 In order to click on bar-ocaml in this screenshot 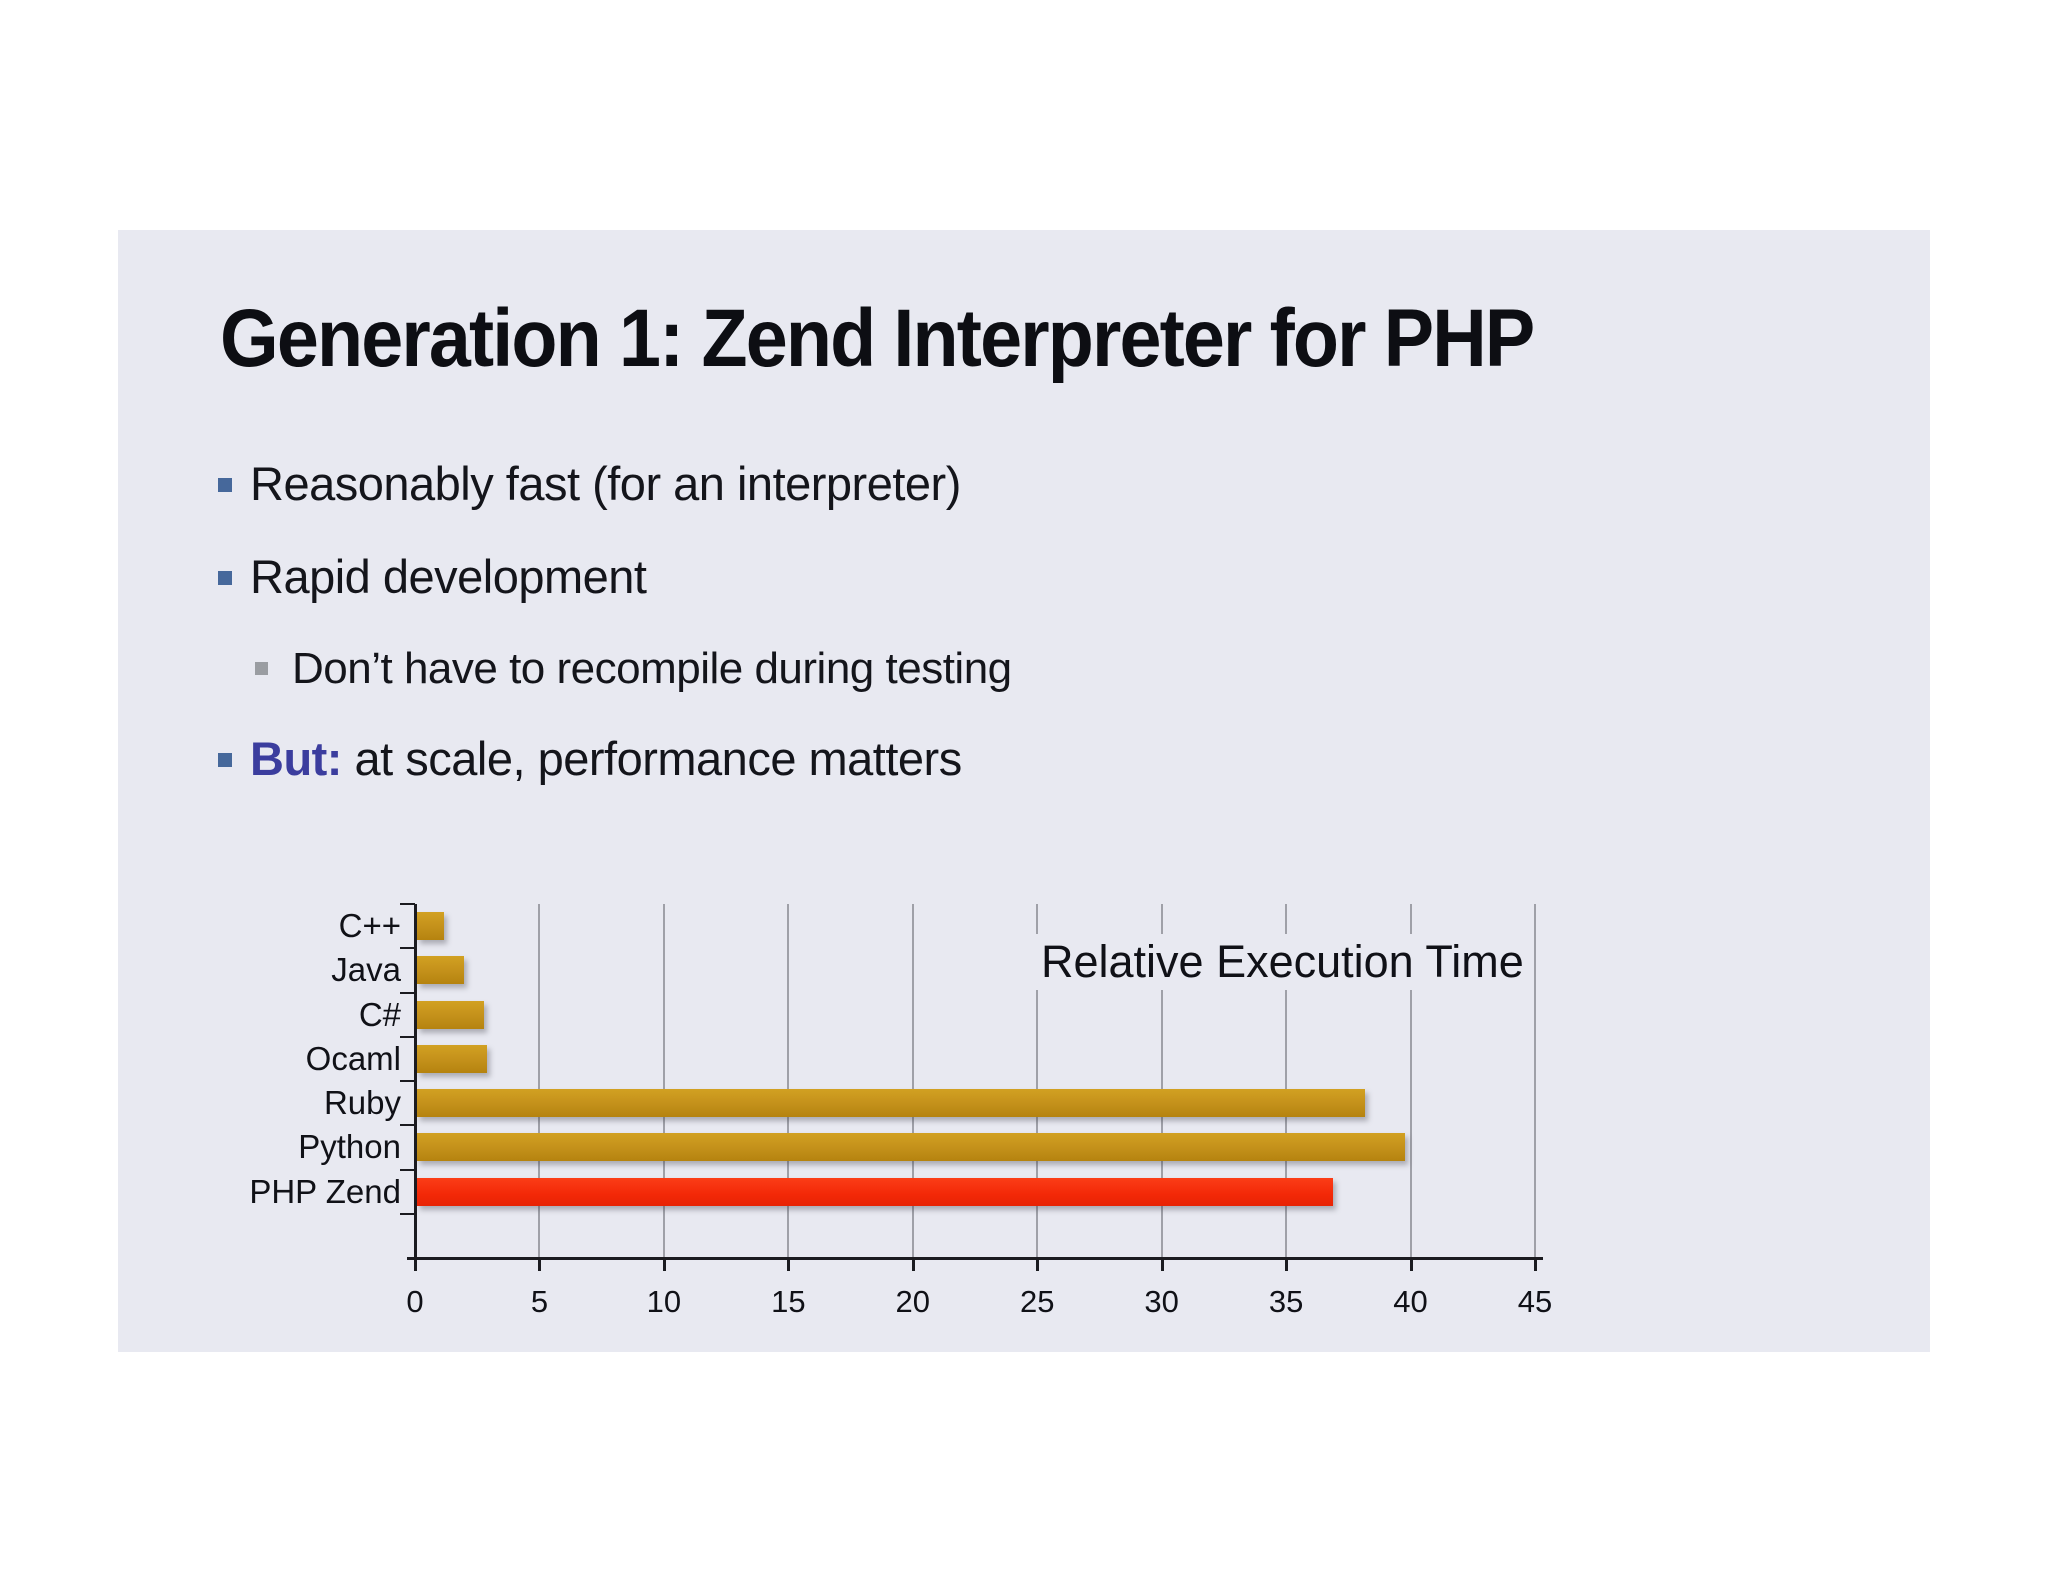, I will do `click(452, 1058)`.